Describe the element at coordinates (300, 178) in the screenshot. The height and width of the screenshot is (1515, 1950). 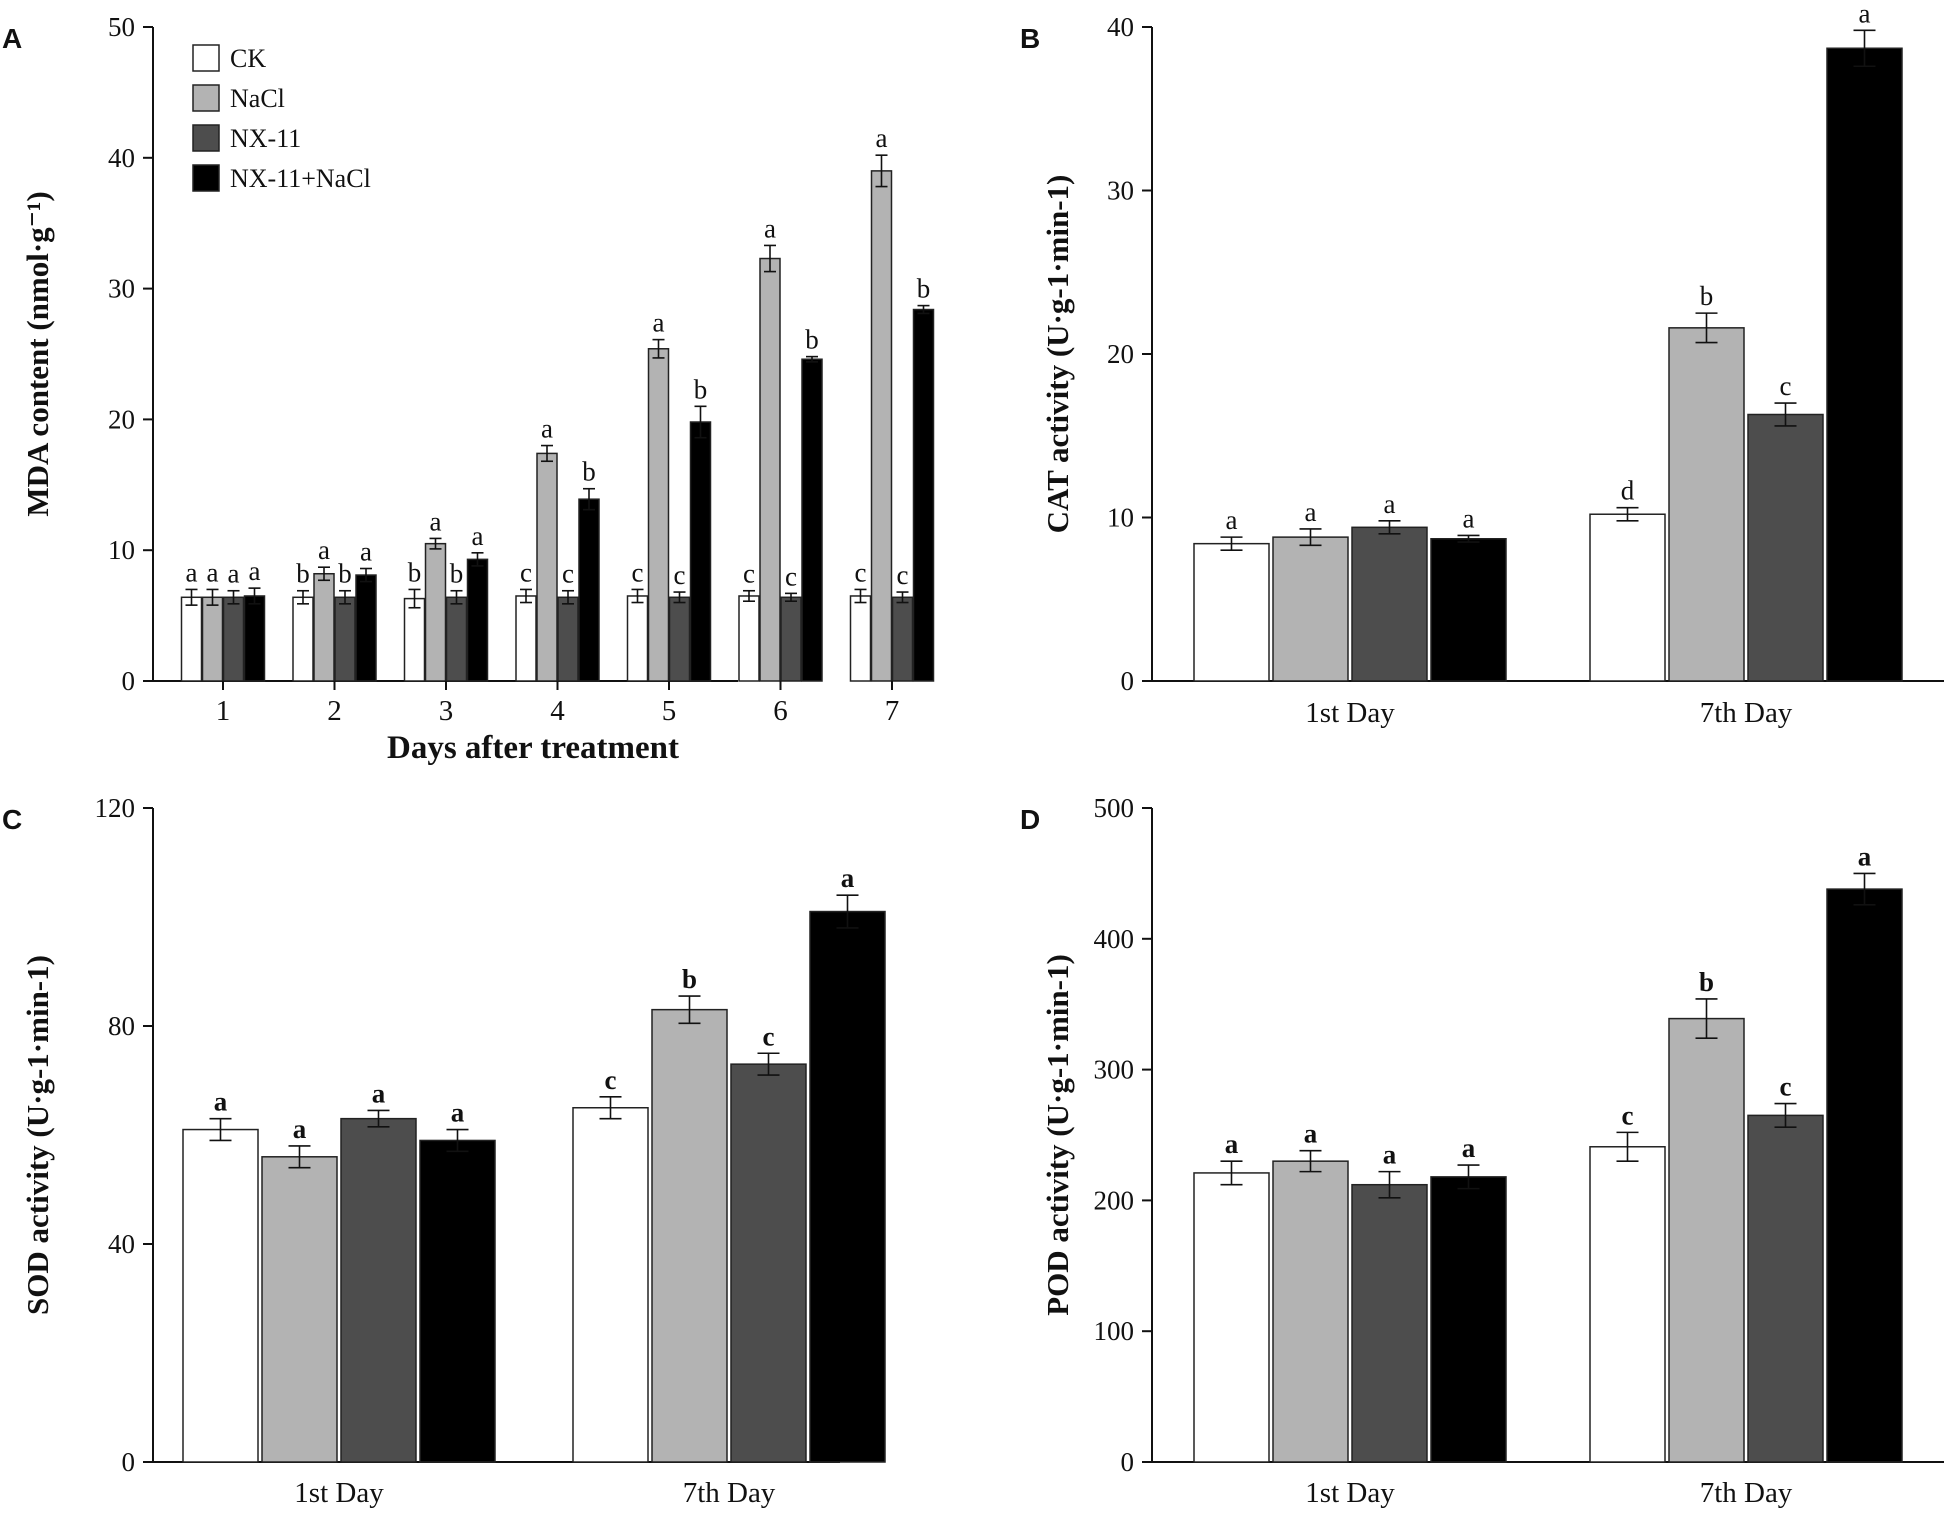
I see `legend-label: NX-11+NaCl` at that location.